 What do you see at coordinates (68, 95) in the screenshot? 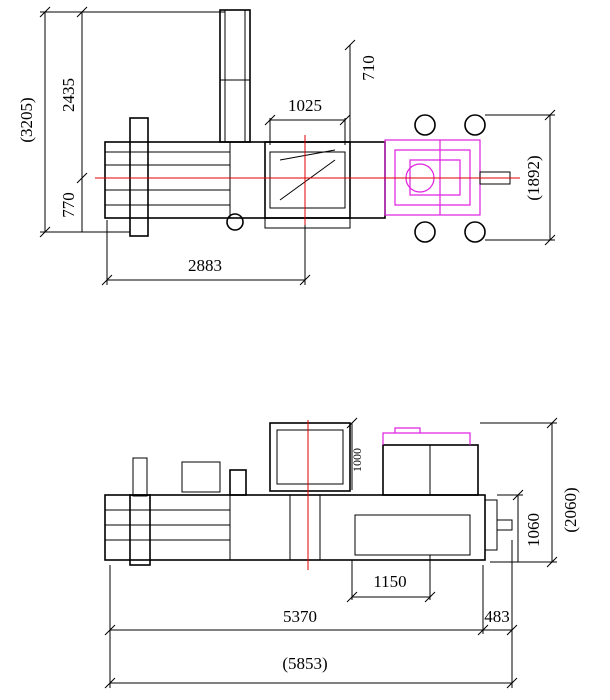
I see `dimension-label: 2435` at bounding box center [68, 95].